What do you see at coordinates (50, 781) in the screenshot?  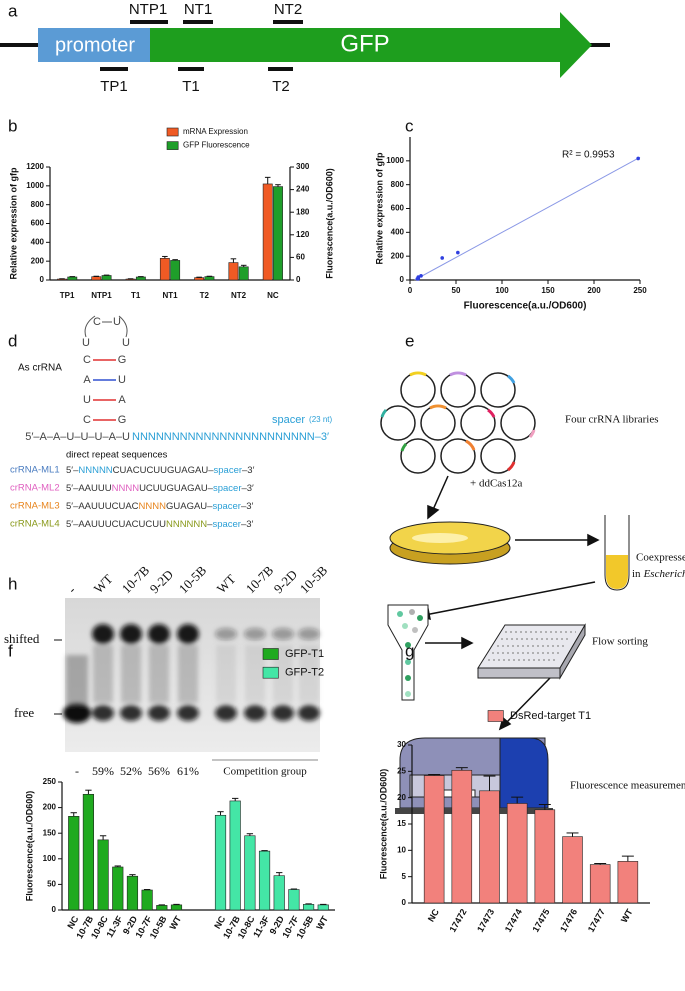 I see `y-tick-label: 250` at bounding box center [50, 781].